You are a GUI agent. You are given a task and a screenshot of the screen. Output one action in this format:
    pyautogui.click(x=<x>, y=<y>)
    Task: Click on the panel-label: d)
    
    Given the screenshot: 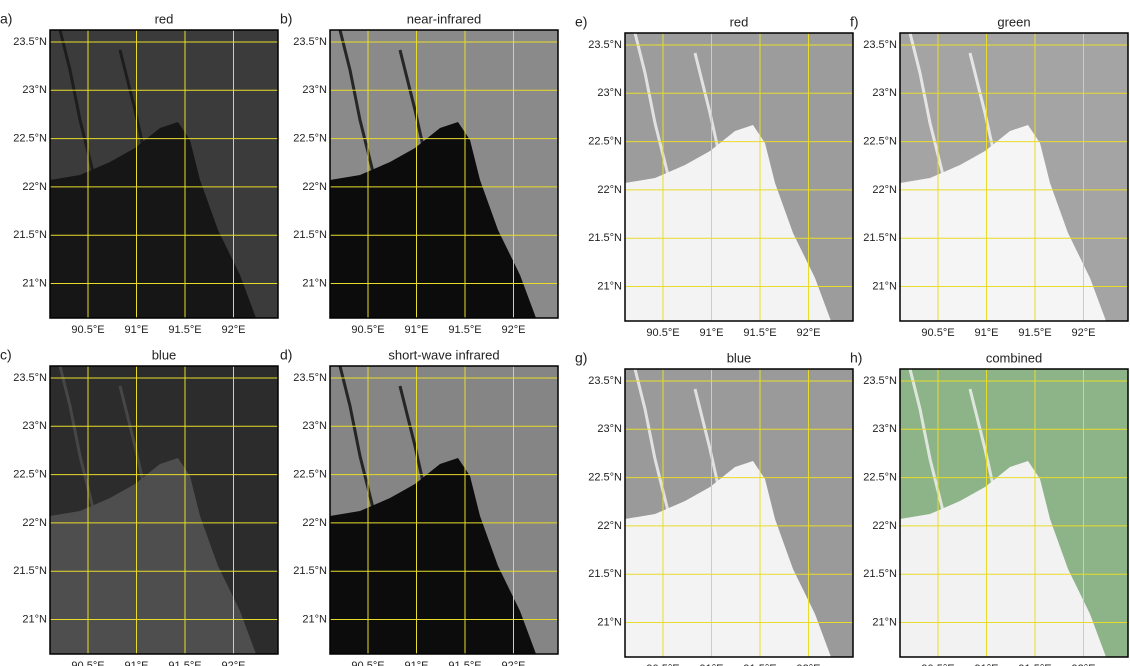 What is the action you would take?
    pyautogui.click(x=286, y=355)
    